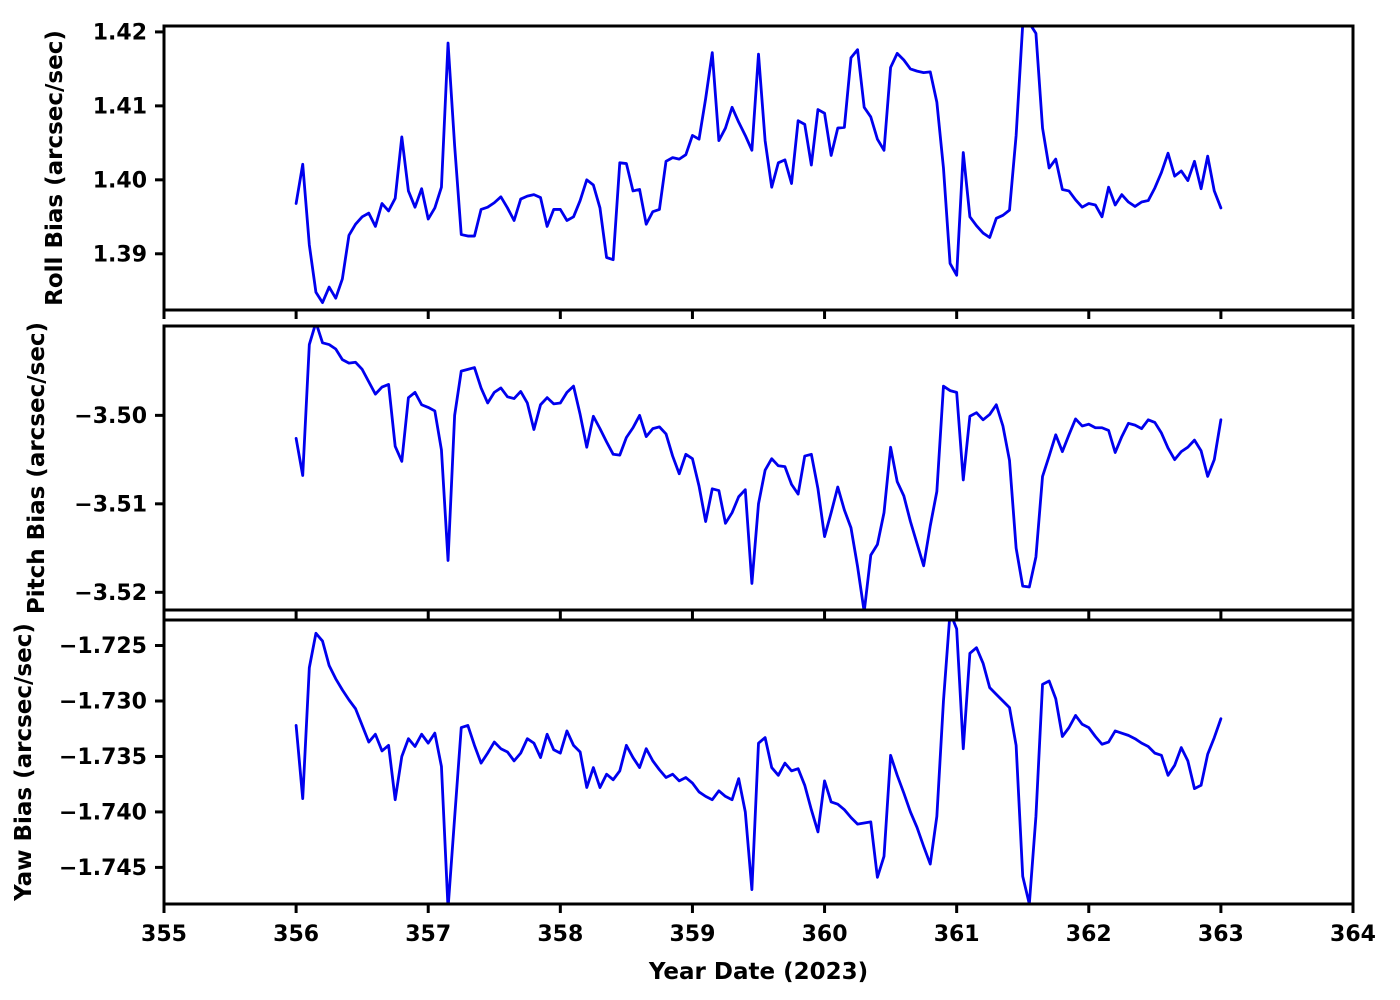 This screenshot has height=1000, width=1400. What do you see at coordinates (103, 868) in the screenshot?
I see `yaw-ytick-label: −1.745` at bounding box center [103, 868].